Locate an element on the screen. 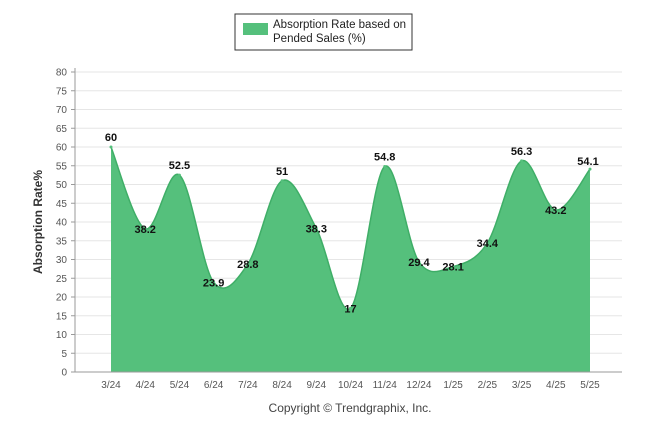 This screenshot has height=439, width=646. data-point-6/24 is located at coordinates (214, 282).